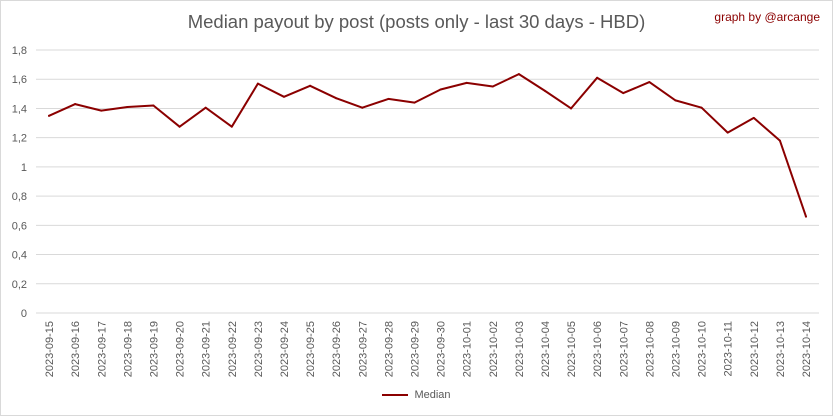  I want to click on y-tick-label: 1, so click(24, 168).